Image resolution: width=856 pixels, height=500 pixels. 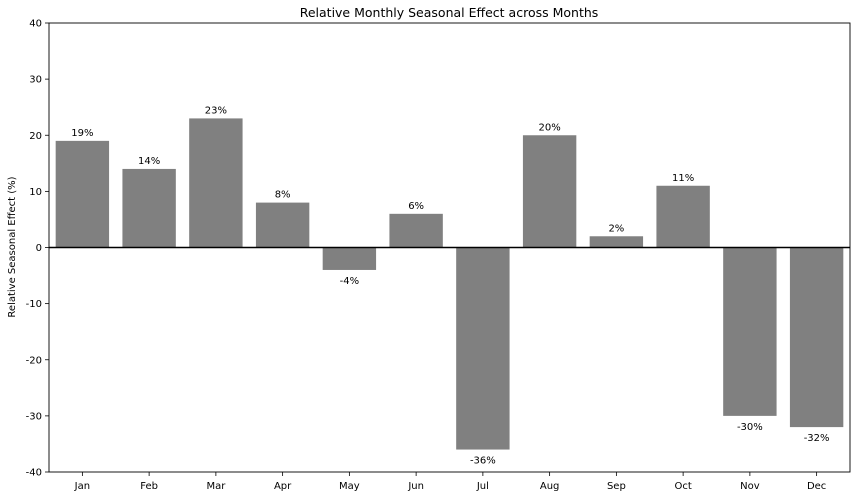 I want to click on y-axis-label: Relative Seasonal Effect (%), so click(x=12, y=246).